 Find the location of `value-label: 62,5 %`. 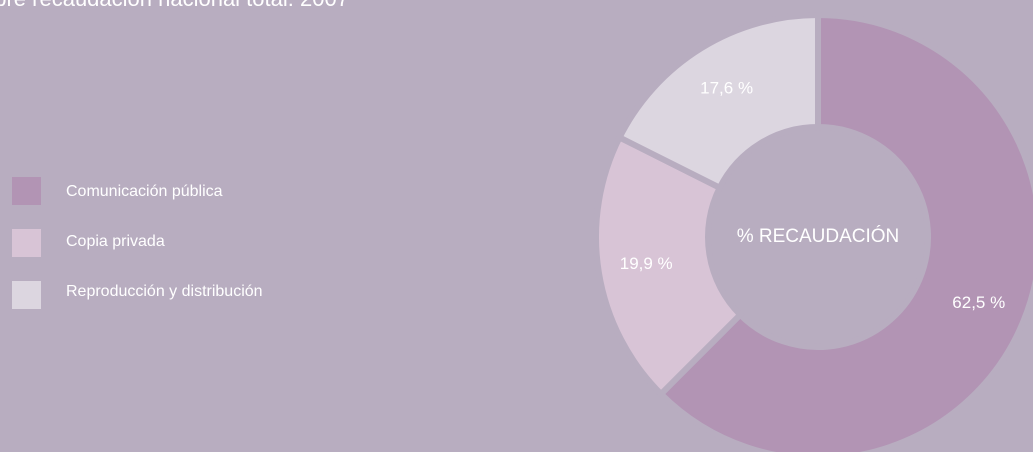

value-label: 62,5 % is located at coordinates (978, 302).